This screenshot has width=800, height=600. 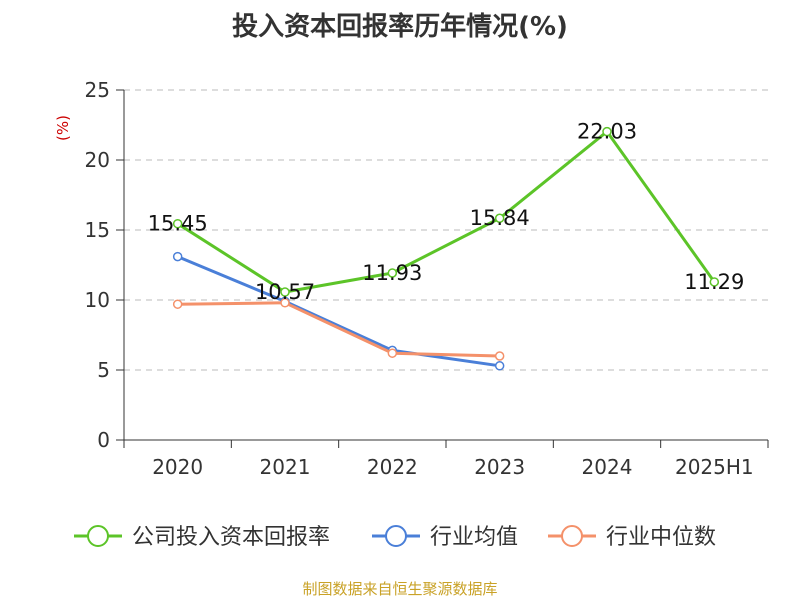 What do you see at coordinates (97, 160) in the screenshot?
I see `y-tick-label: 20` at bounding box center [97, 160].